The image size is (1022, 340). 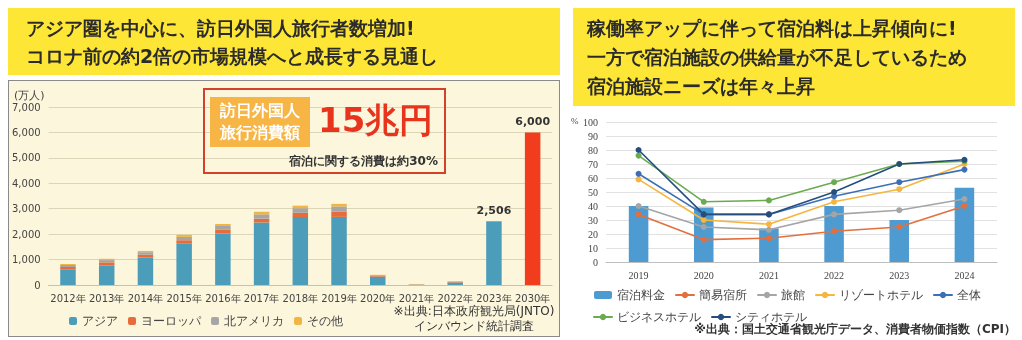 I want to click on data-label: 6,000, so click(x=533, y=122).